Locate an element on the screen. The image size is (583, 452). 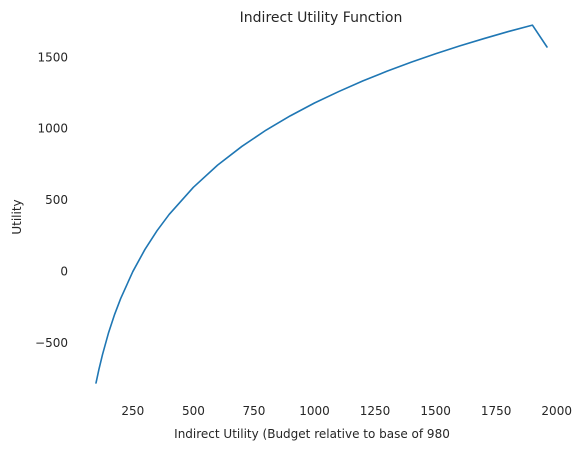
y-axis-label: Utility is located at coordinates (17, 216).